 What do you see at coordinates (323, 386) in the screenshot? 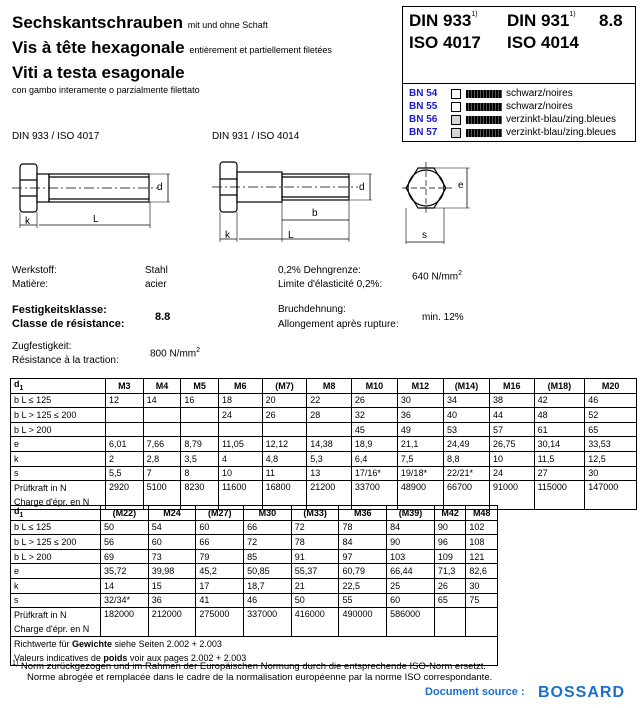
I see `table-header-row: d1 M3 M4 M5 M6 (M7) M8 M10 M12 (M14) M16 (M18) M20` at bounding box center [323, 386].